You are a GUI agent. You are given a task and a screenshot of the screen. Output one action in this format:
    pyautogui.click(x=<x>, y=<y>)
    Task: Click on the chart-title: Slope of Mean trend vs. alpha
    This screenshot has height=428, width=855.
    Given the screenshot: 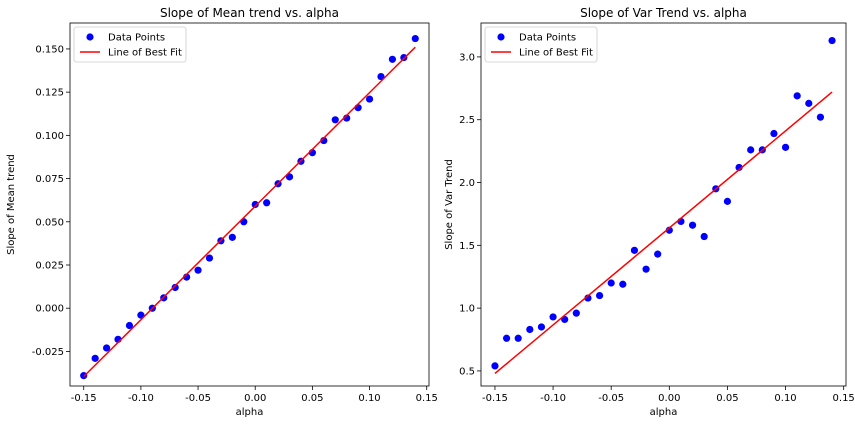 What is the action you would take?
    pyautogui.click(x=249, y=13)
    